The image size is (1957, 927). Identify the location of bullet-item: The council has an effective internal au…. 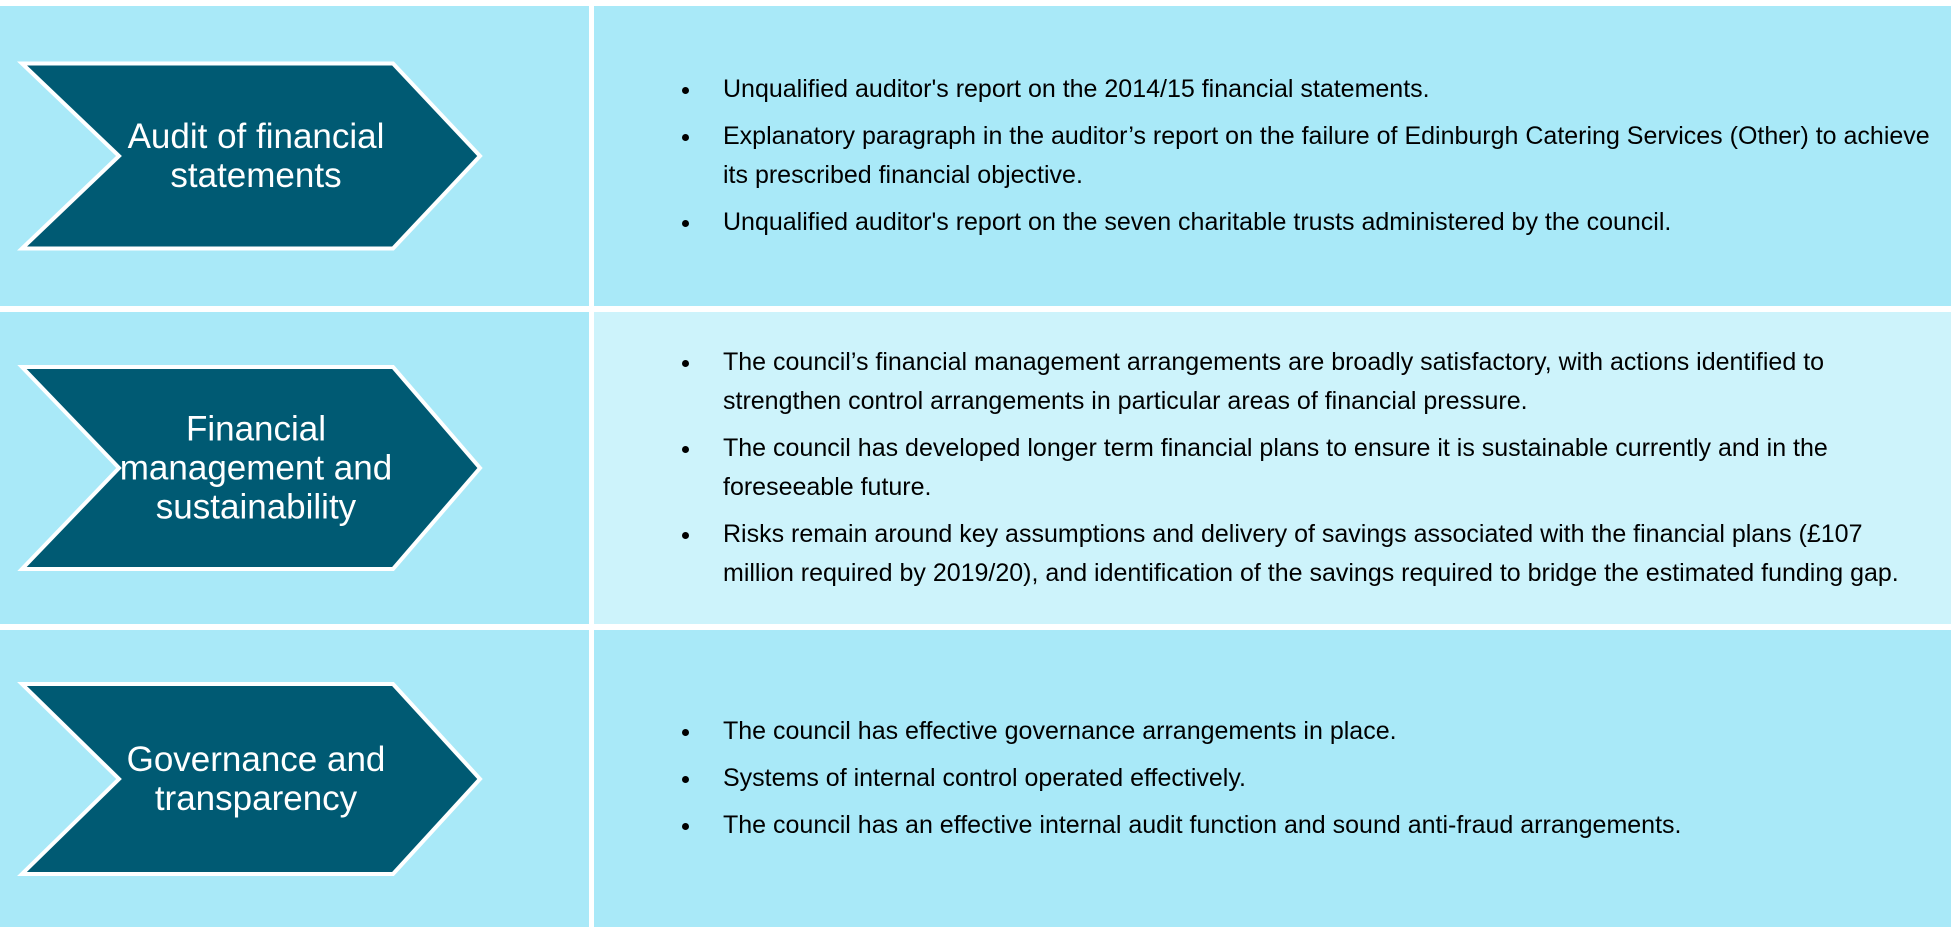
(1192, 825).